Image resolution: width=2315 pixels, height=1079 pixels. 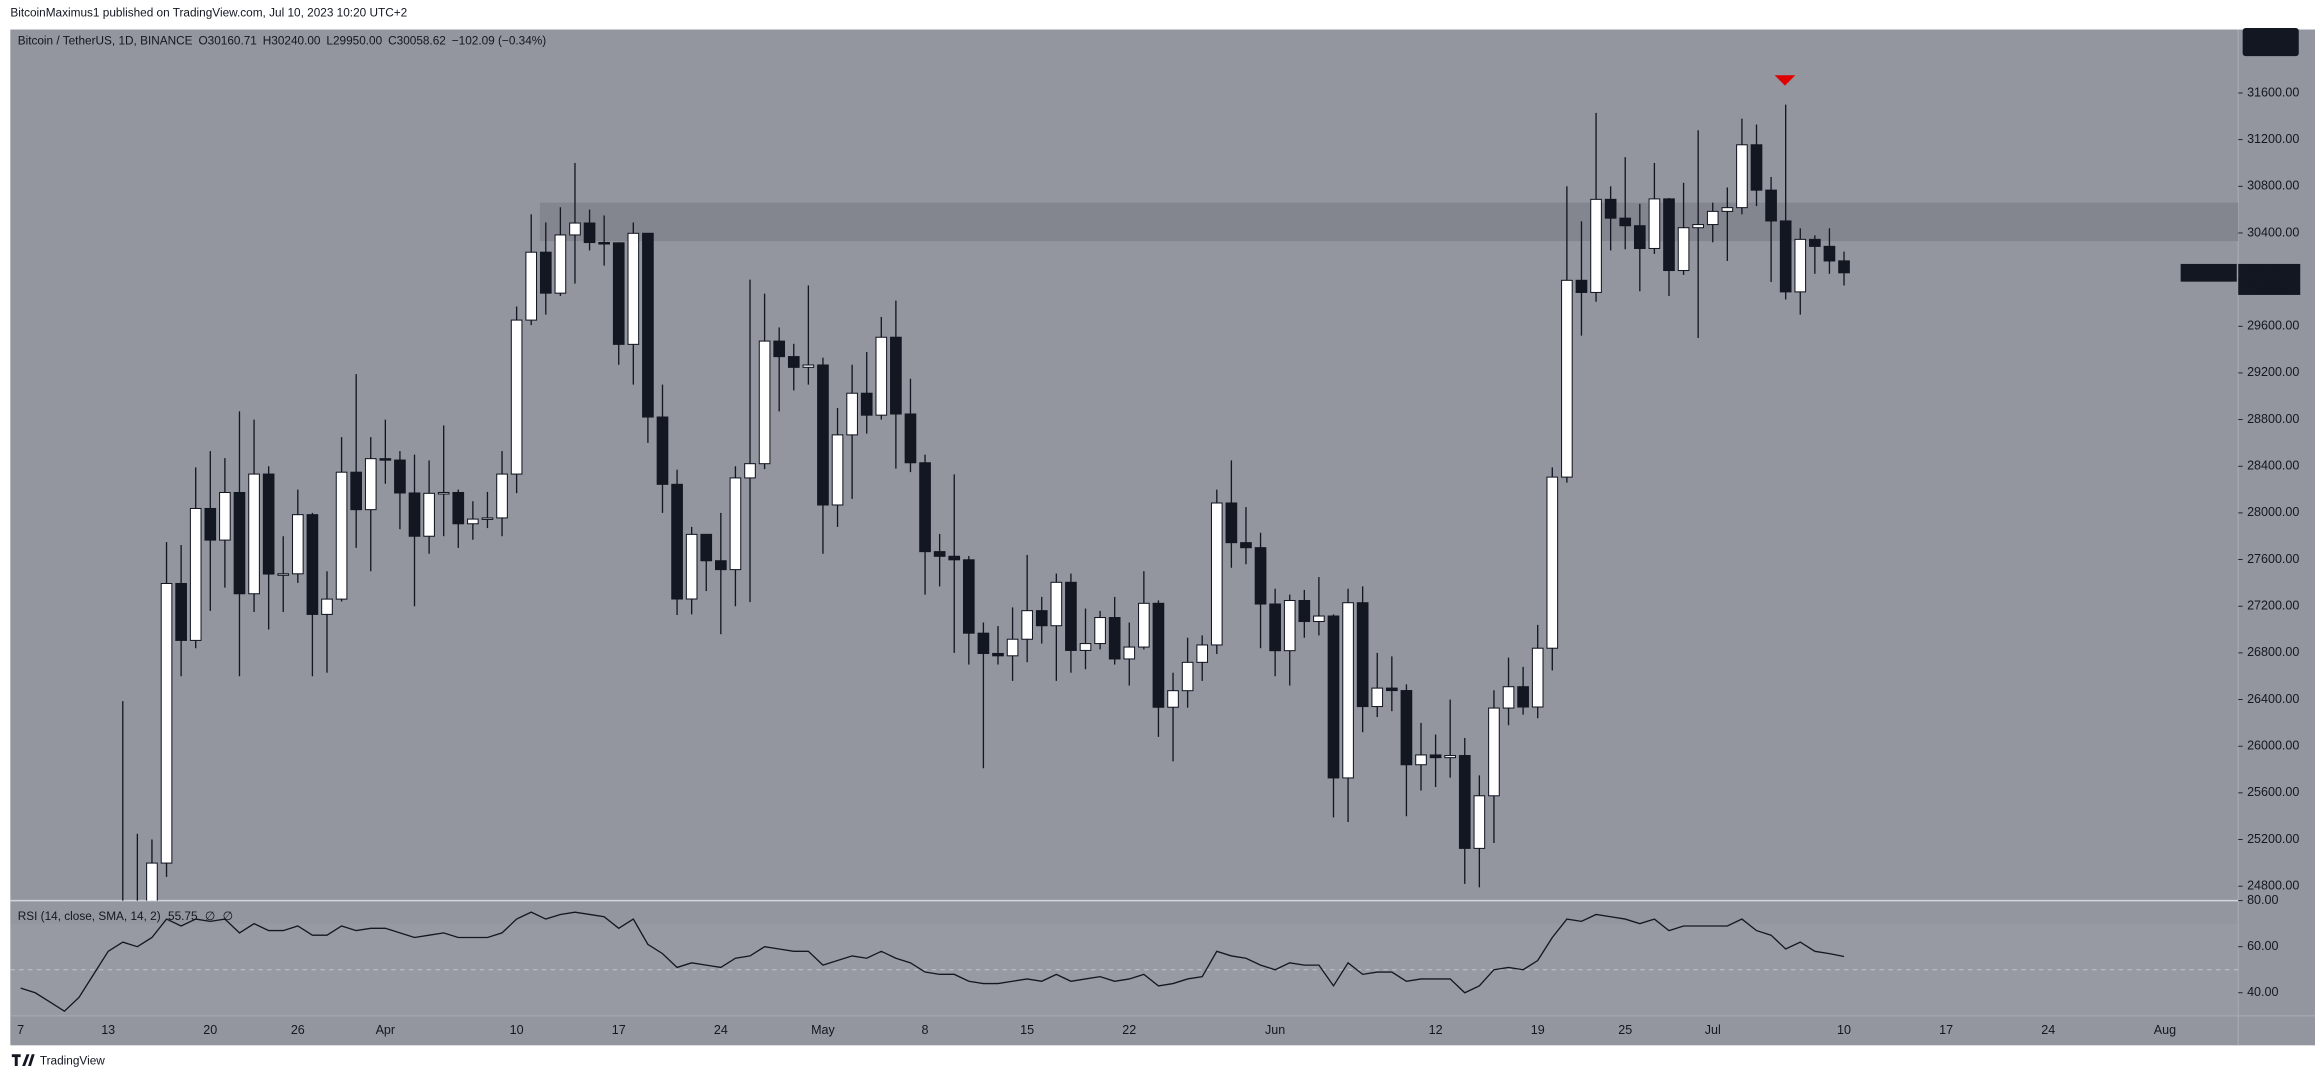 What do you see at coordinates (2270, 42) in the screenshot?
I see `toolbar-button` at bounding box center [2270, 42].